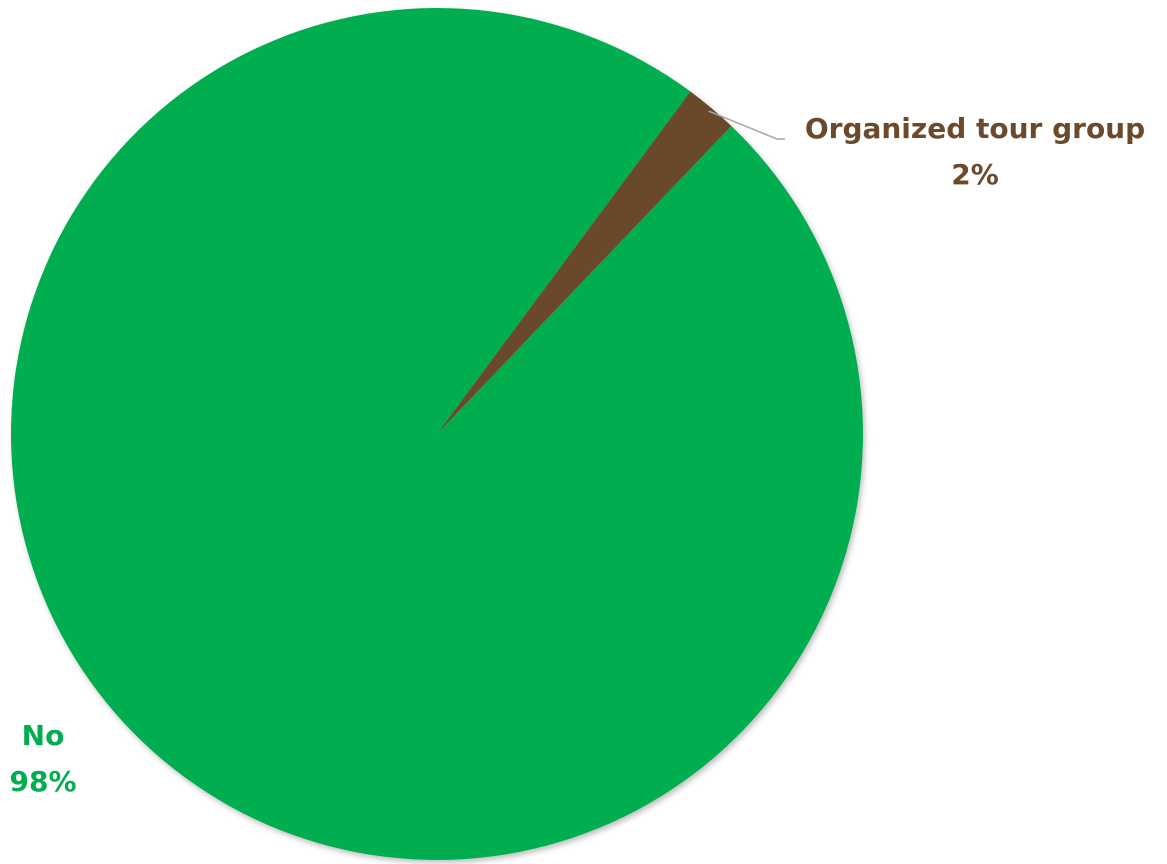 This screenshot has height=864, width=1167. I want to click on slice-label-organized-tour-group-value: 2%, so click(975, 174).